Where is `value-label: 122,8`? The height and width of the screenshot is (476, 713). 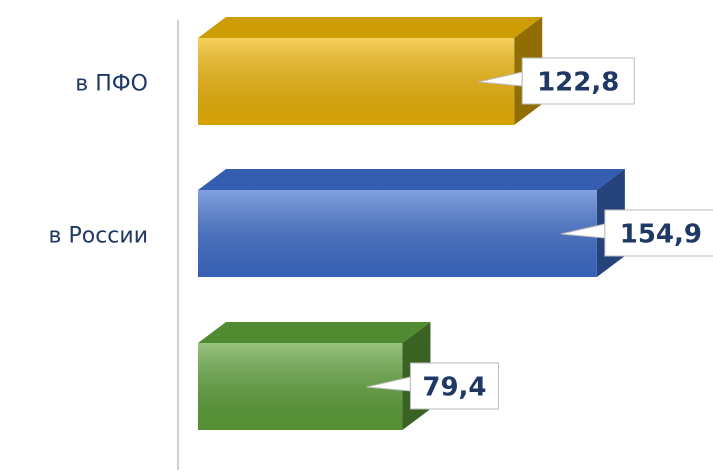 value-label: 122,8 is located at coordinates (578, 83).